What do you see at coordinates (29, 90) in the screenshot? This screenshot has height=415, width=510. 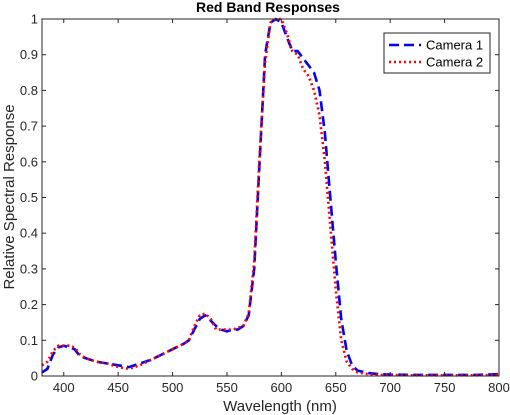 I see `y-tick-label: 0.8` at bounding box center [29, 90].